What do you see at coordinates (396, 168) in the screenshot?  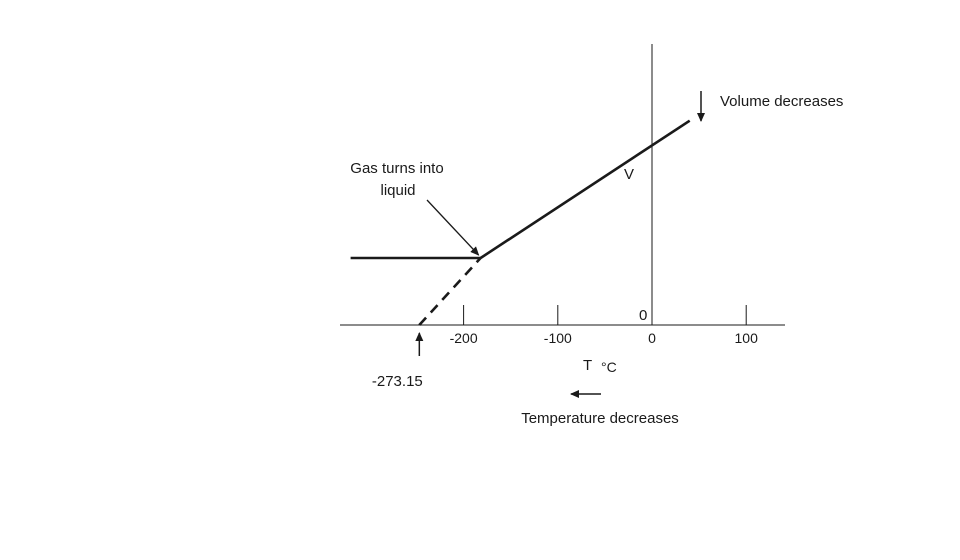 I see `phase-change-label-line1: Gas turns into` at bounding box center [396, 168].